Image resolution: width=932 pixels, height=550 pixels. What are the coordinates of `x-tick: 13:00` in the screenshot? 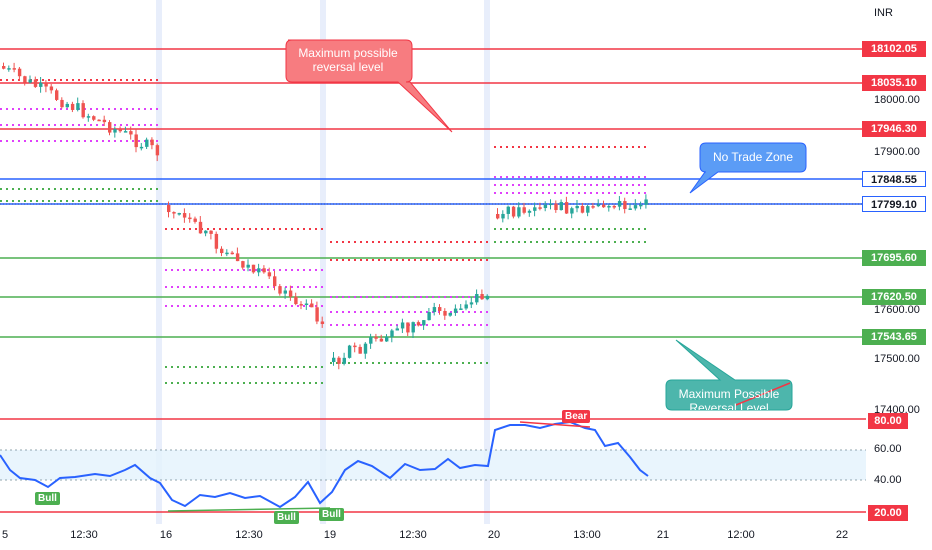 It's located at (587, 535).